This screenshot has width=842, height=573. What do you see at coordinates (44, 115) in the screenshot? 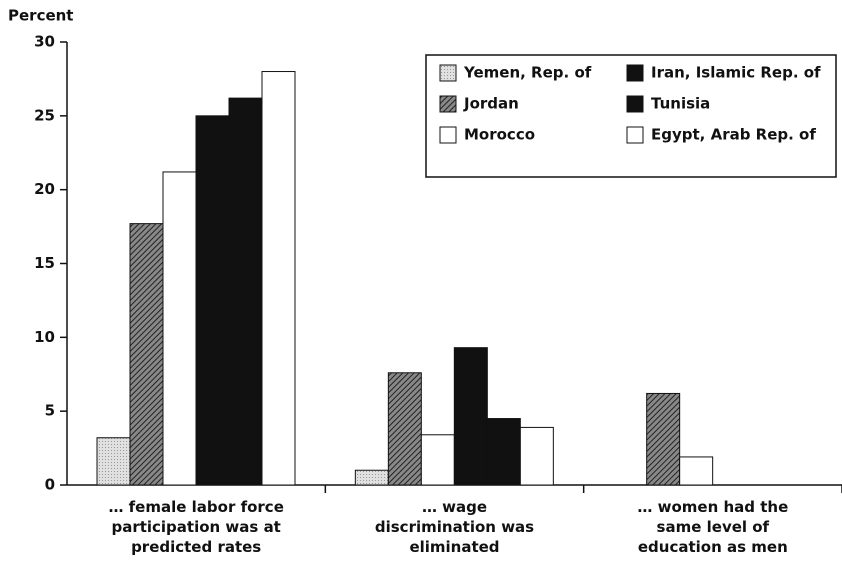
I see `y-tick-label: 25` at bounding box center [44, 115].